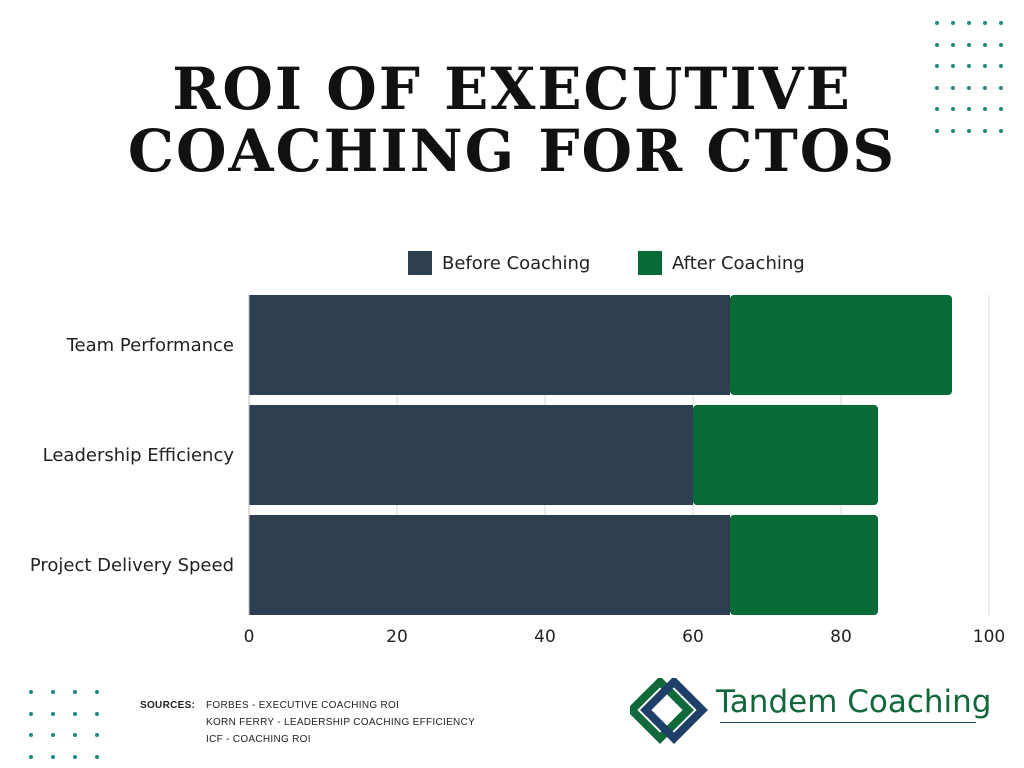 This screenshot has height=768, width=1024. What do you see at coordinates (132, 565) in the screenshot?
I see `y-tick-label: Project Delivery Speed` at bounding box center [132, 565].